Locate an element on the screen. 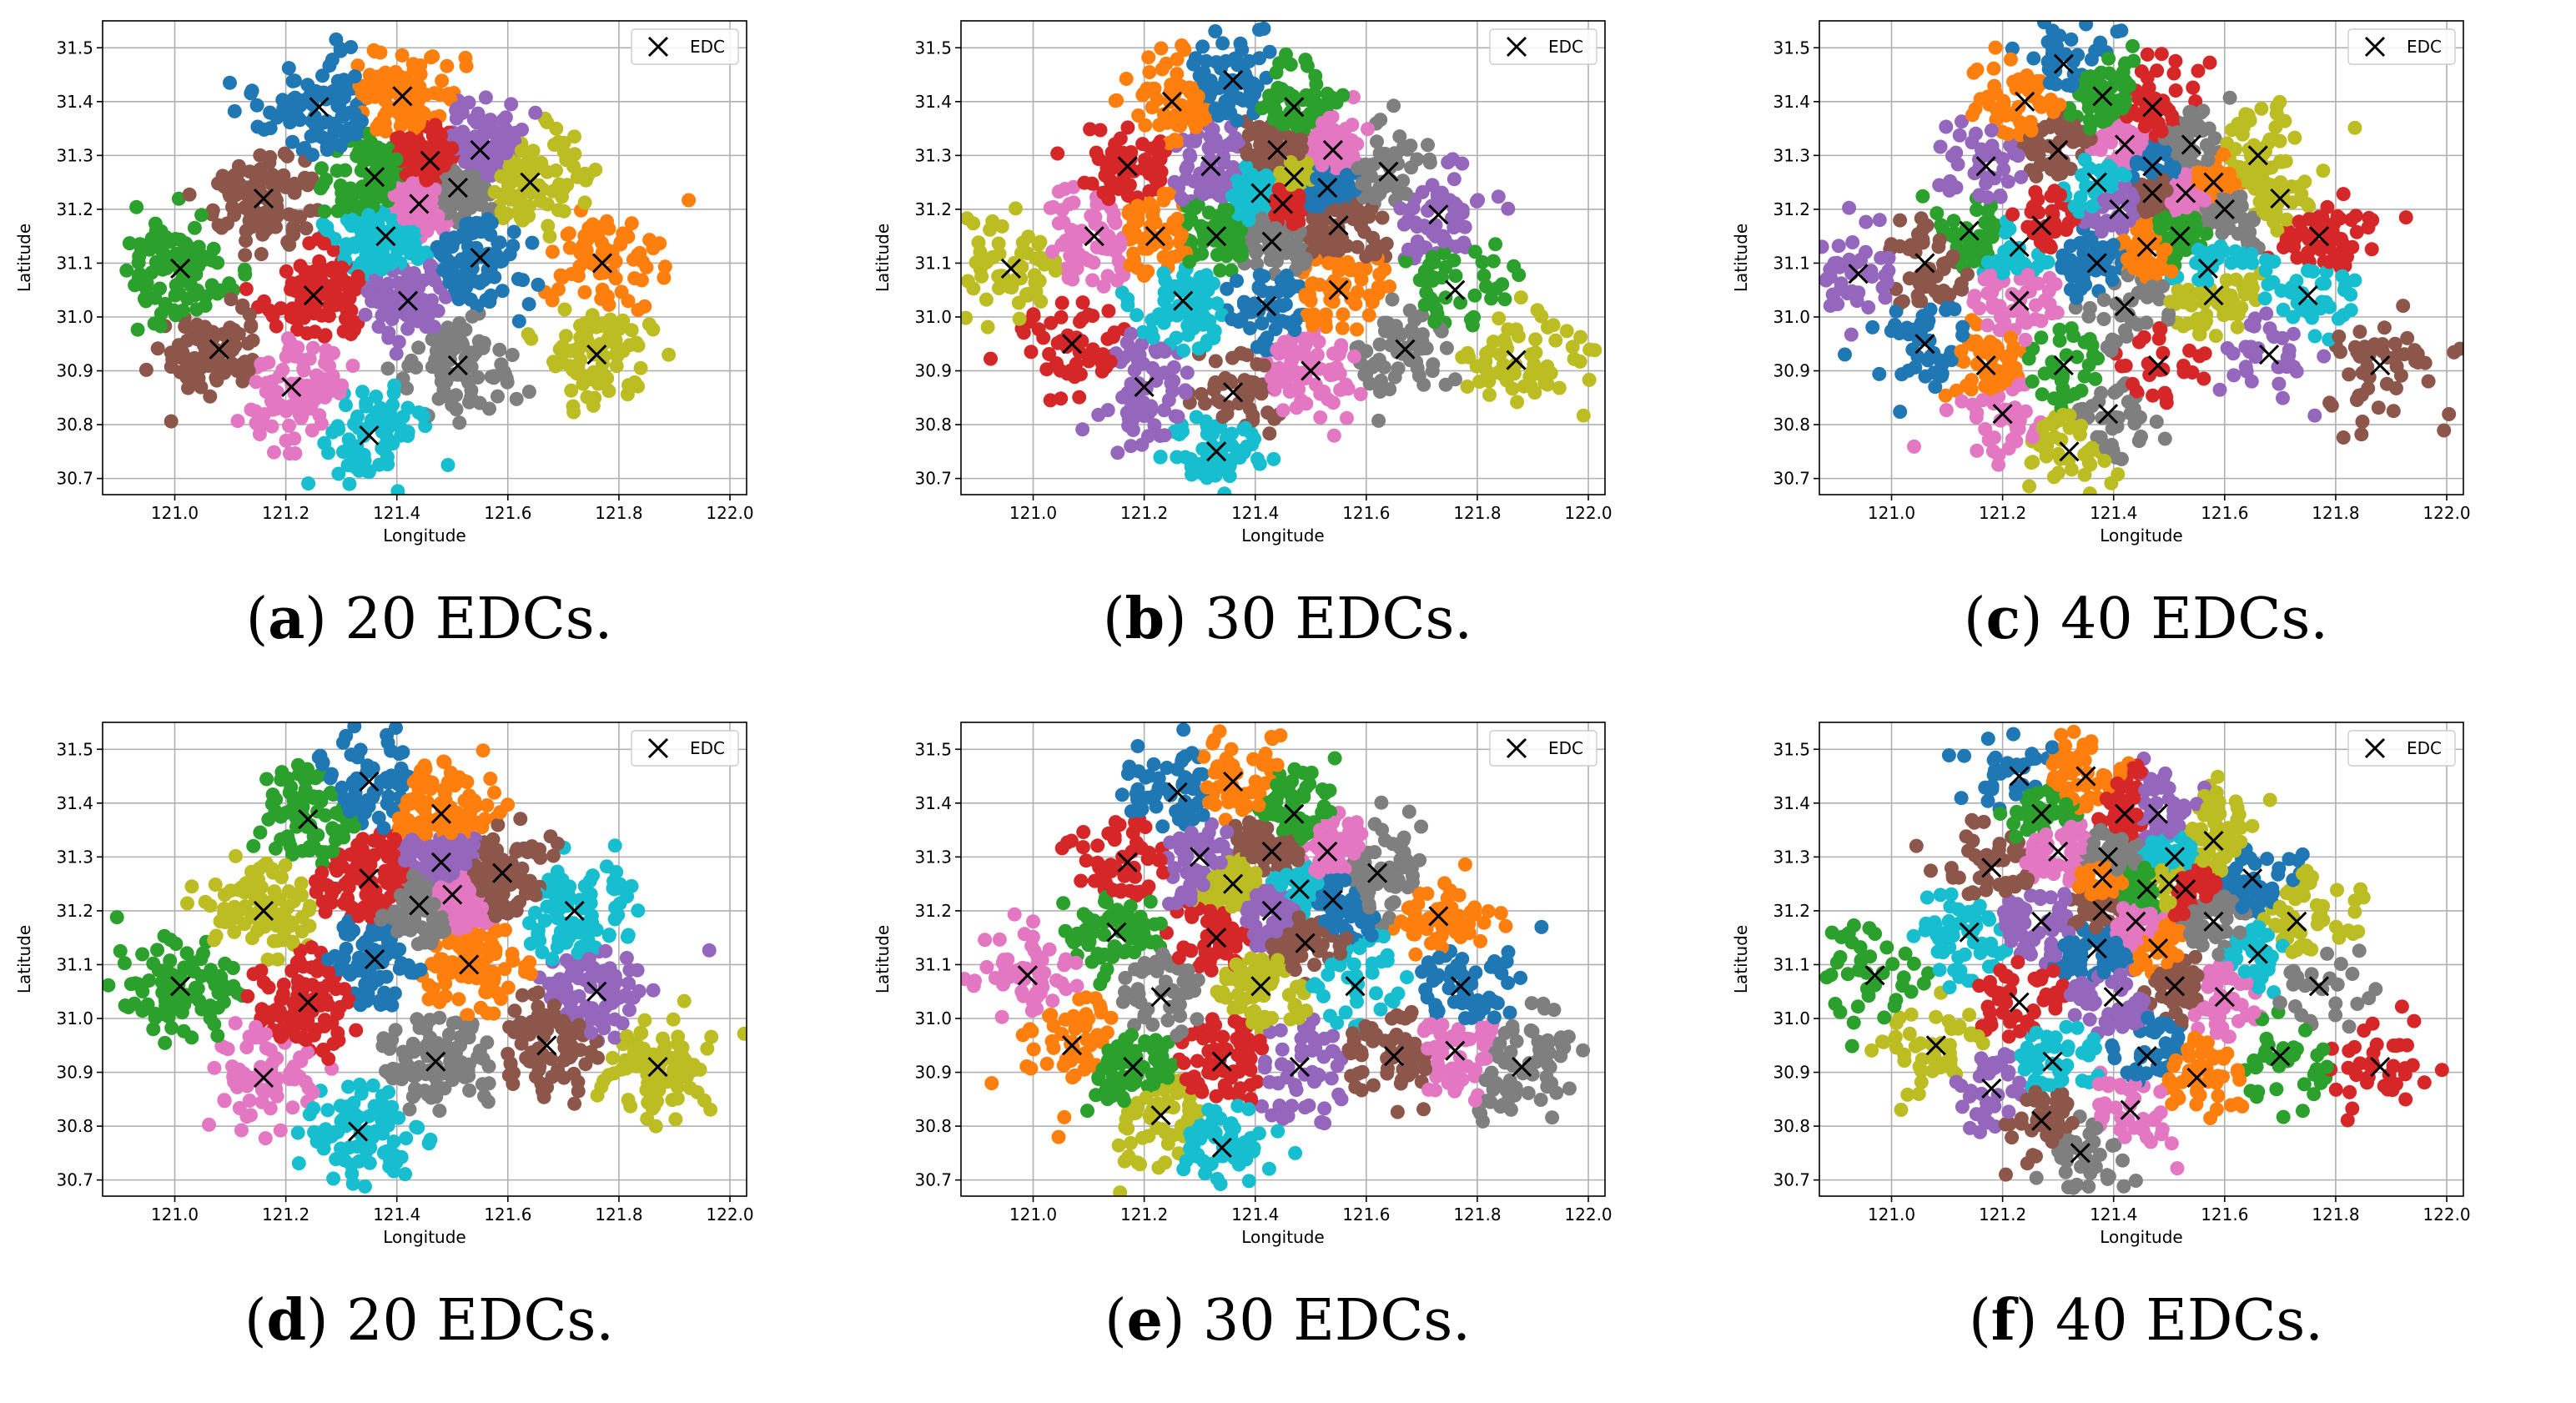  legend-label: EDC is located at coordinates (707, 47).